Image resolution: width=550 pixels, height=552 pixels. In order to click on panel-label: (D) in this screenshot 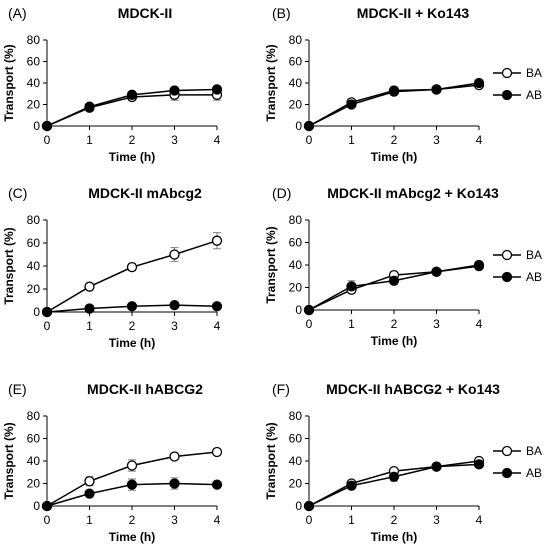, I will do `click(281, 193)`.